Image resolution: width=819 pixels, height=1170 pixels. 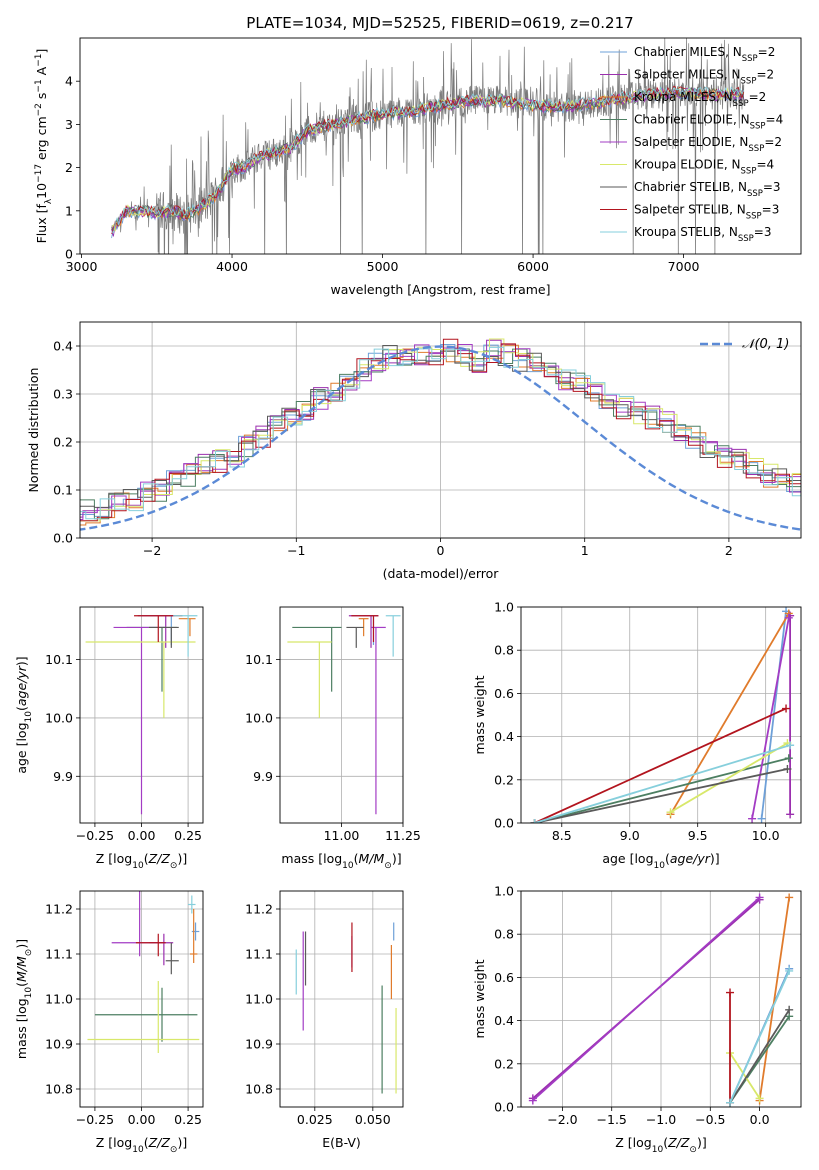 What do you see at coordinates (766, 835) in the screenshot?
I see `x-tick-label: 10.0` at bounding box center [766, 835].